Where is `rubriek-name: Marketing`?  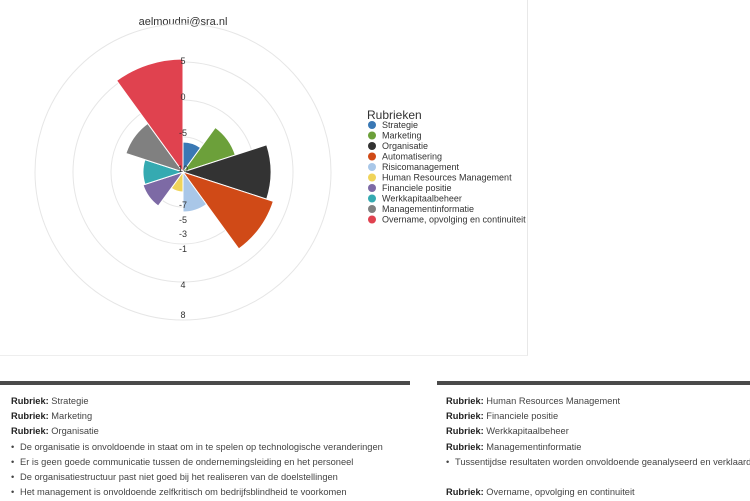 rubriek-name: Marketing is located at coordinates (70, 416).